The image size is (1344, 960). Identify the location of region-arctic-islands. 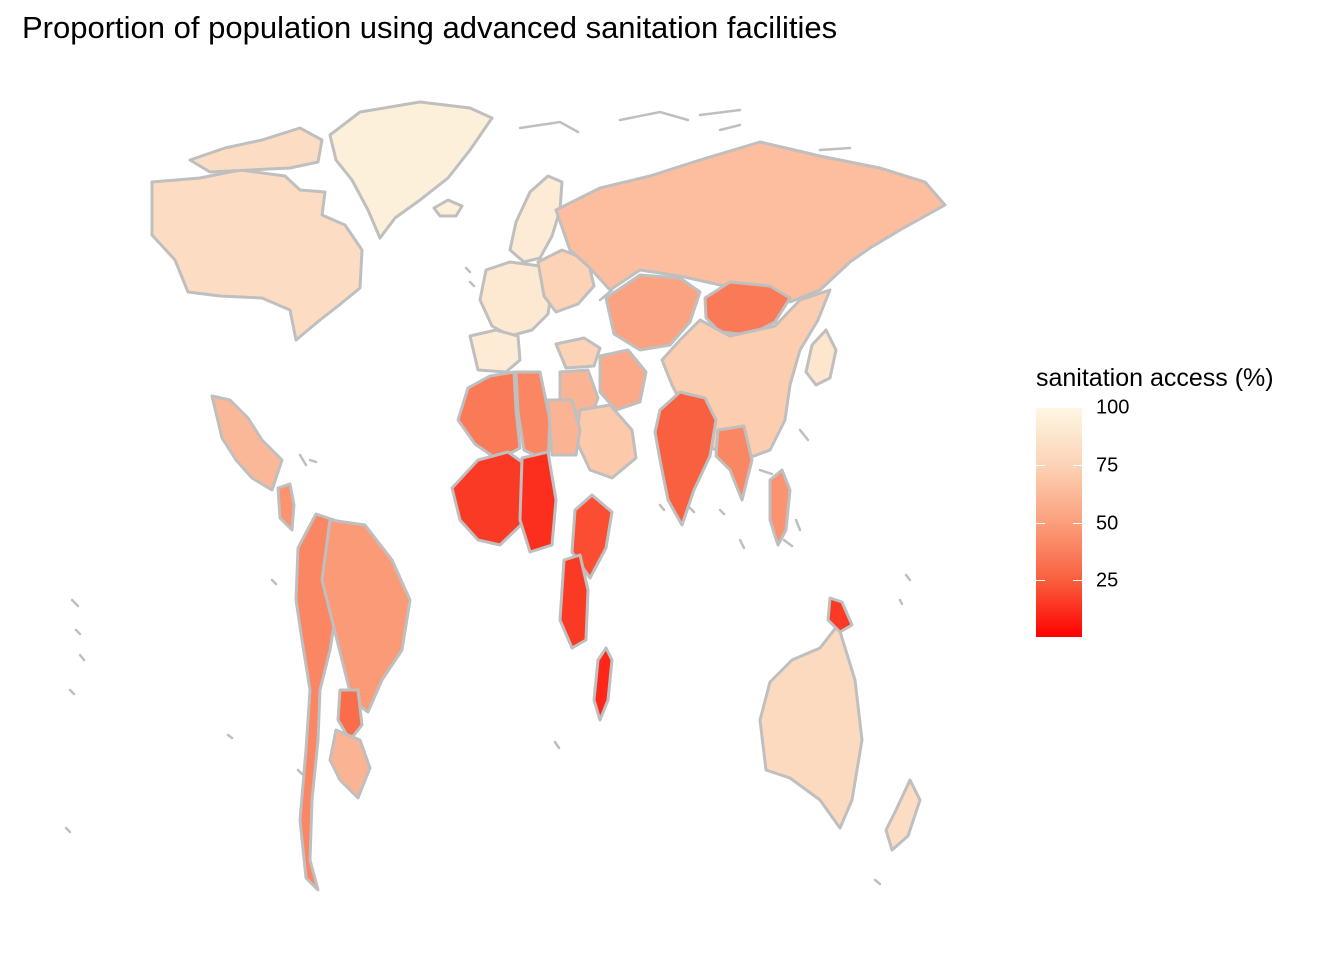
(256, 150).